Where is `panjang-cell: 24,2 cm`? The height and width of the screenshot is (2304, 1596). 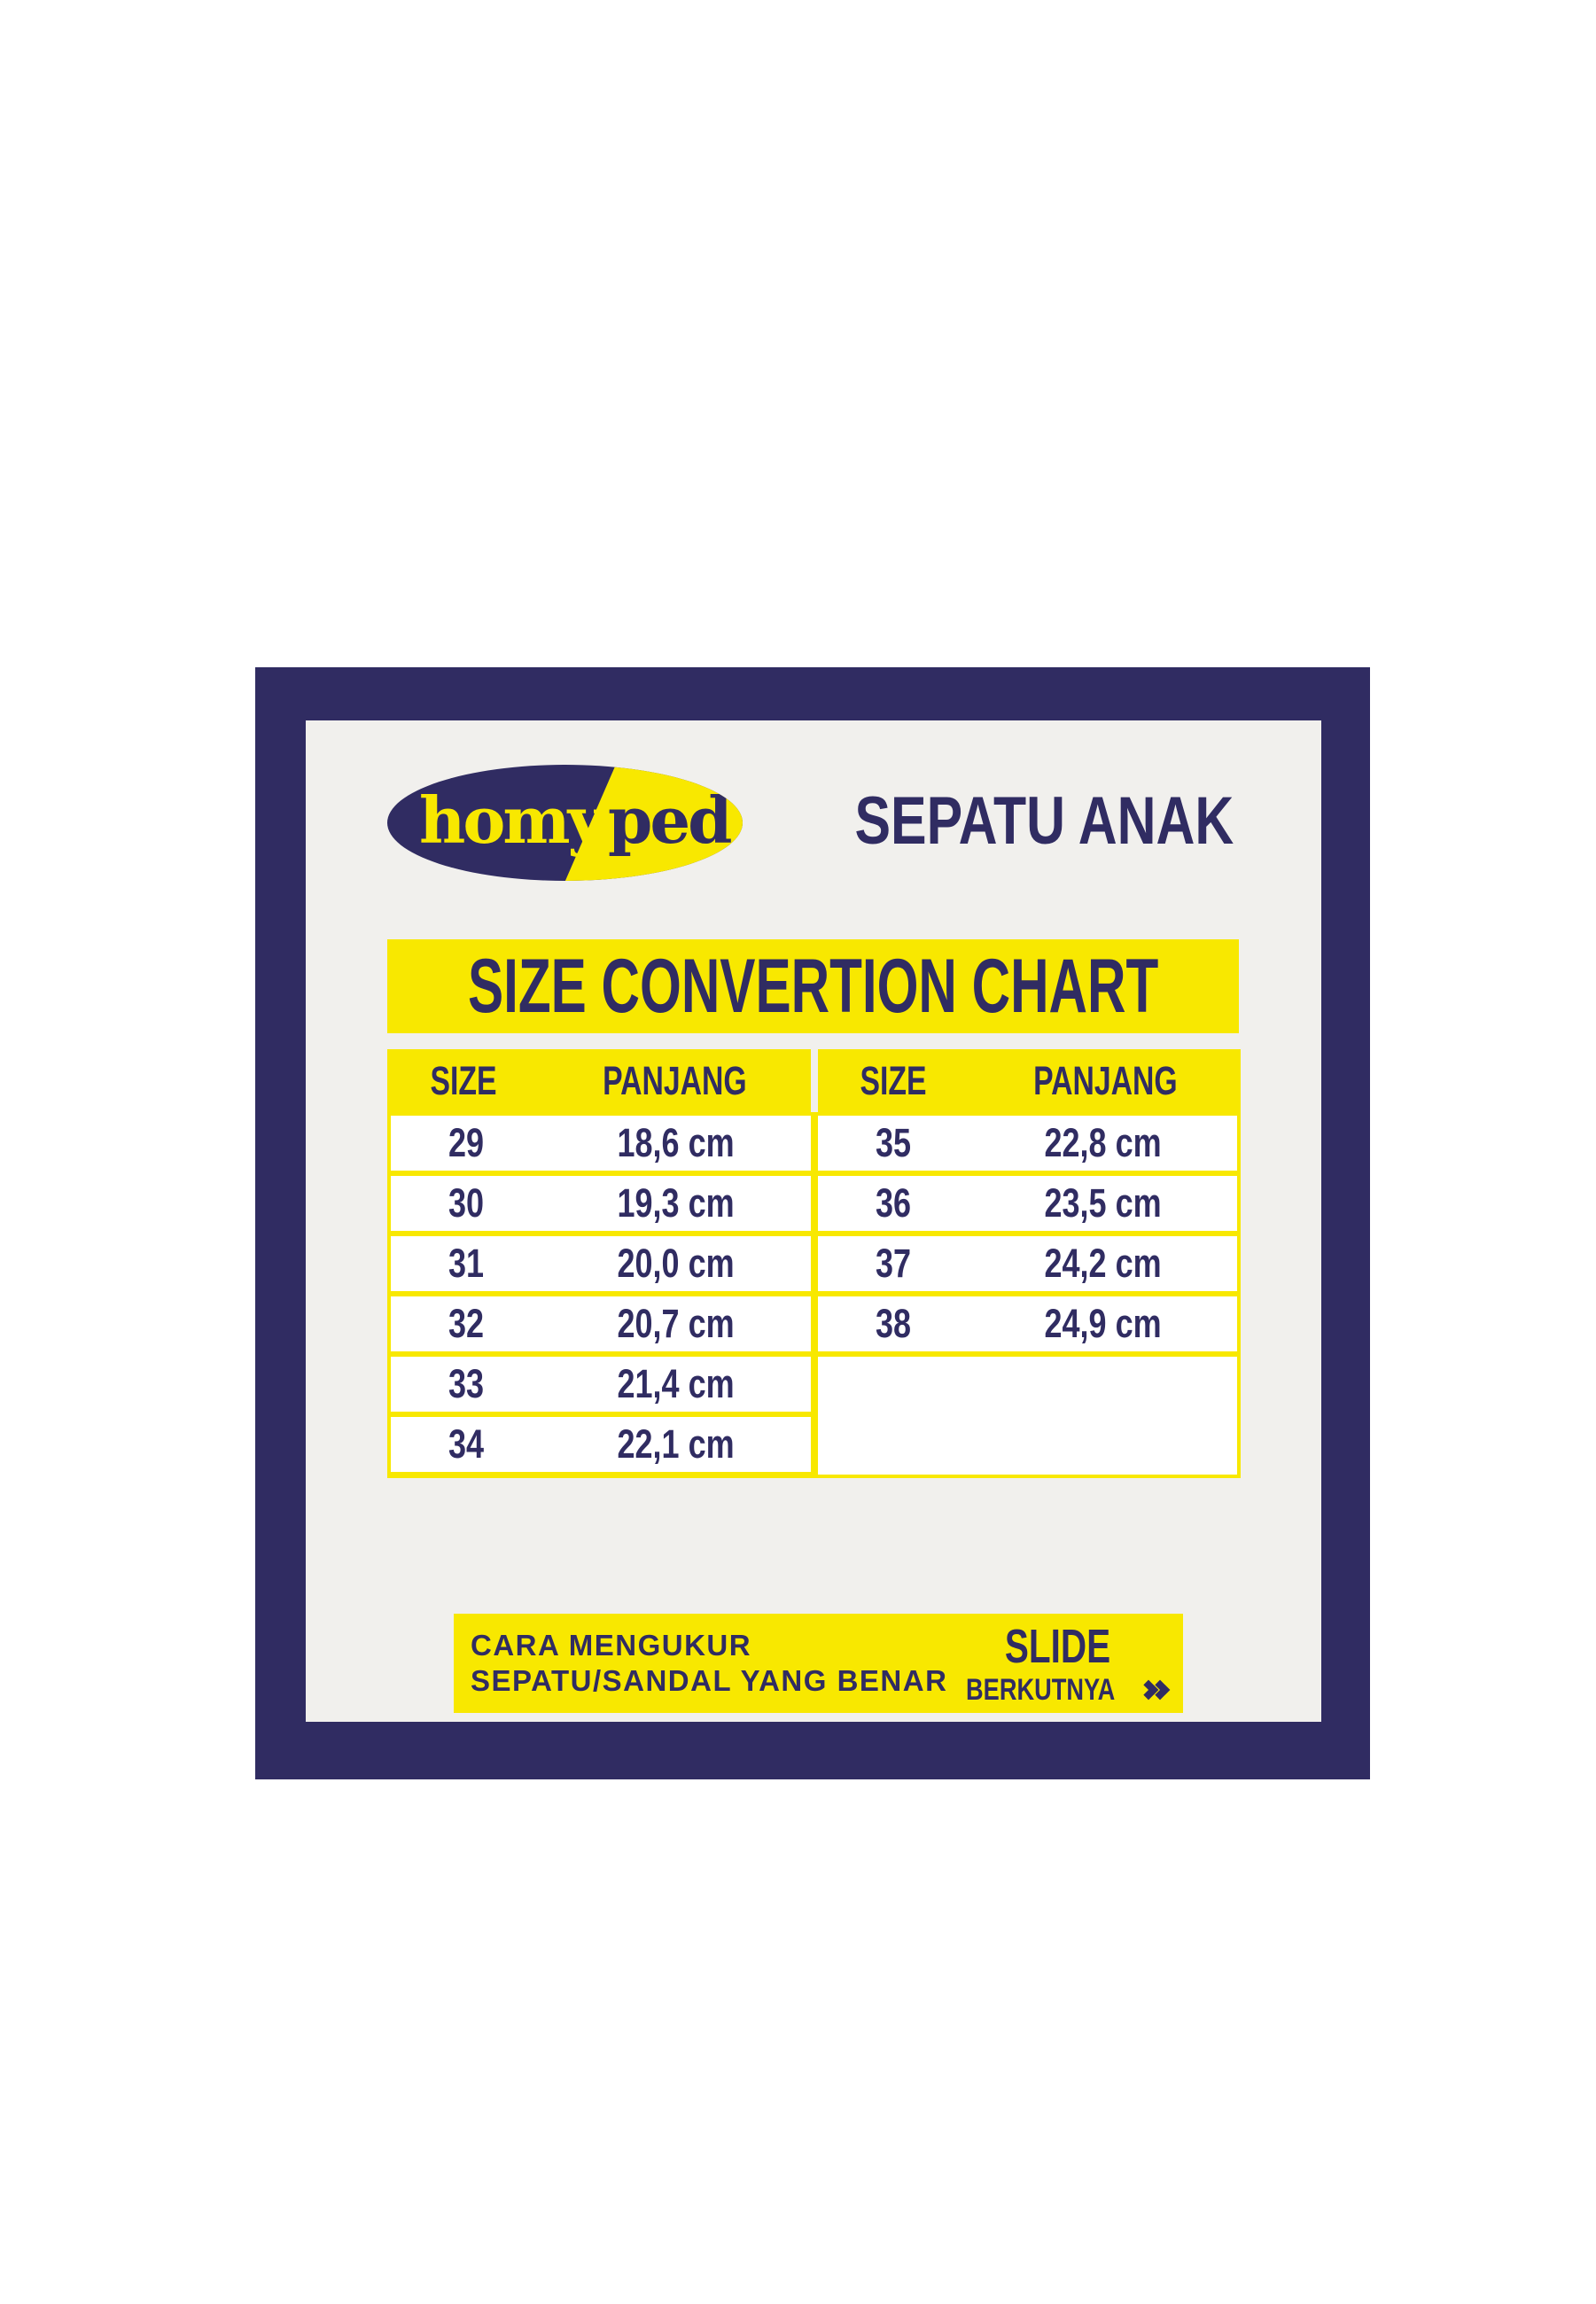
panjang-cell: 24,2 cm is located at coordinates (1103, 1264).